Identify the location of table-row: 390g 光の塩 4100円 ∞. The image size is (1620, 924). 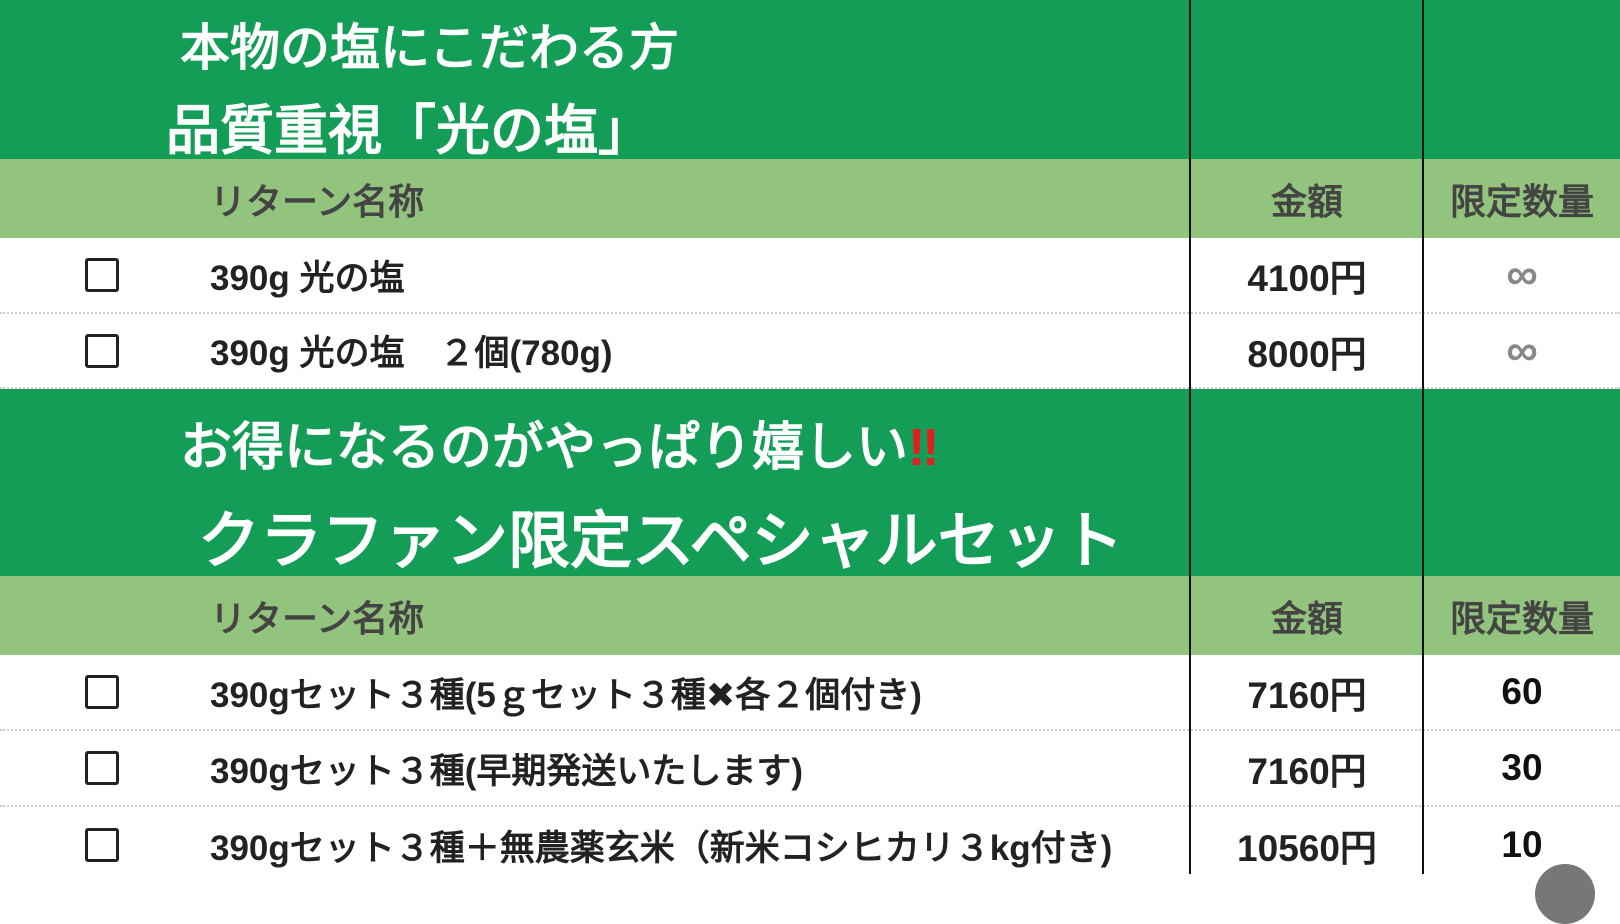
(810, 276).